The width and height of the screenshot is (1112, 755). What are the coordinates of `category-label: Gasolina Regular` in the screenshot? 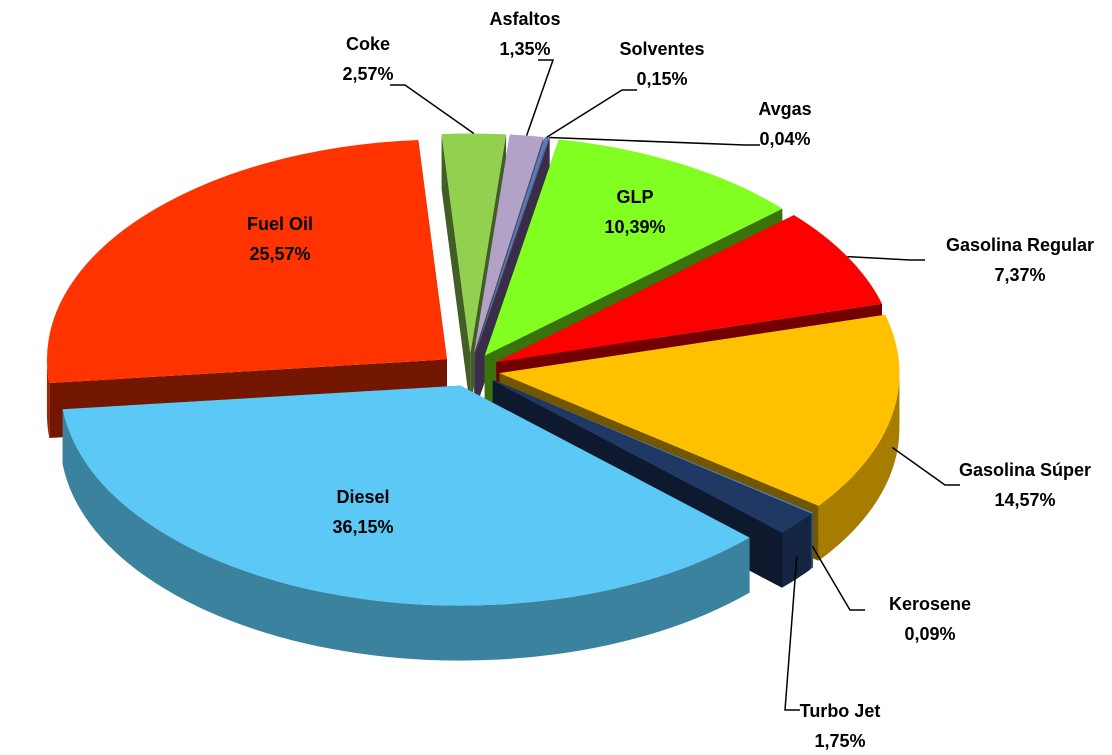 It's located at (1020, 245).